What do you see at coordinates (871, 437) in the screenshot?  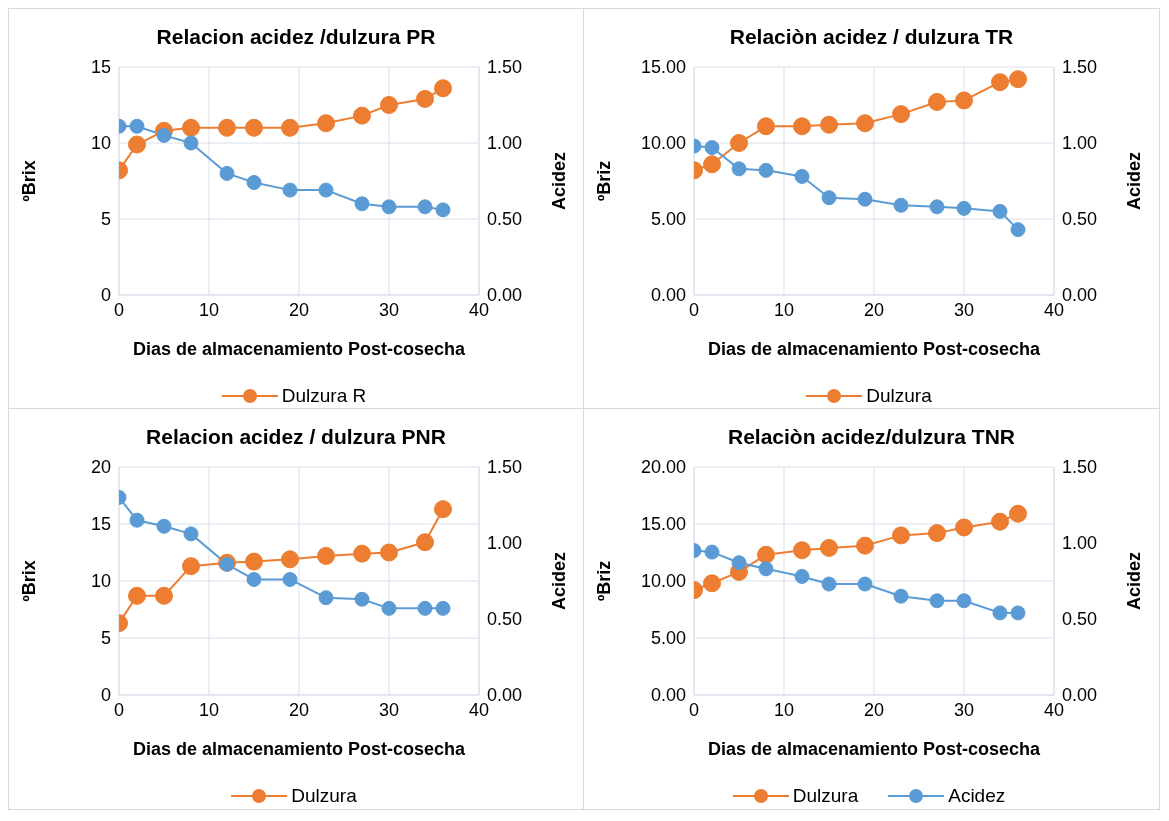 I see `chart-title: Relaciòn acidez/dulzura TNR` at bounding box center [871, 437].